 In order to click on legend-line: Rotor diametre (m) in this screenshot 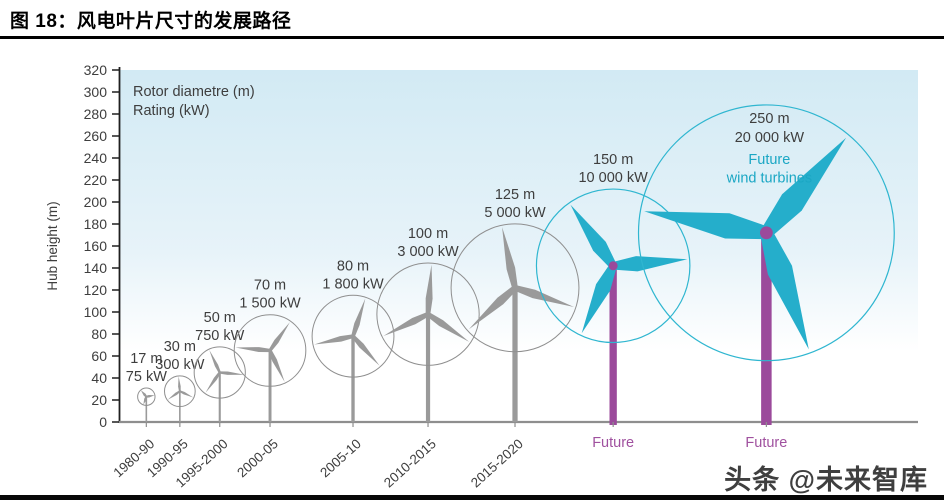, I will do `click(194, 92)`.